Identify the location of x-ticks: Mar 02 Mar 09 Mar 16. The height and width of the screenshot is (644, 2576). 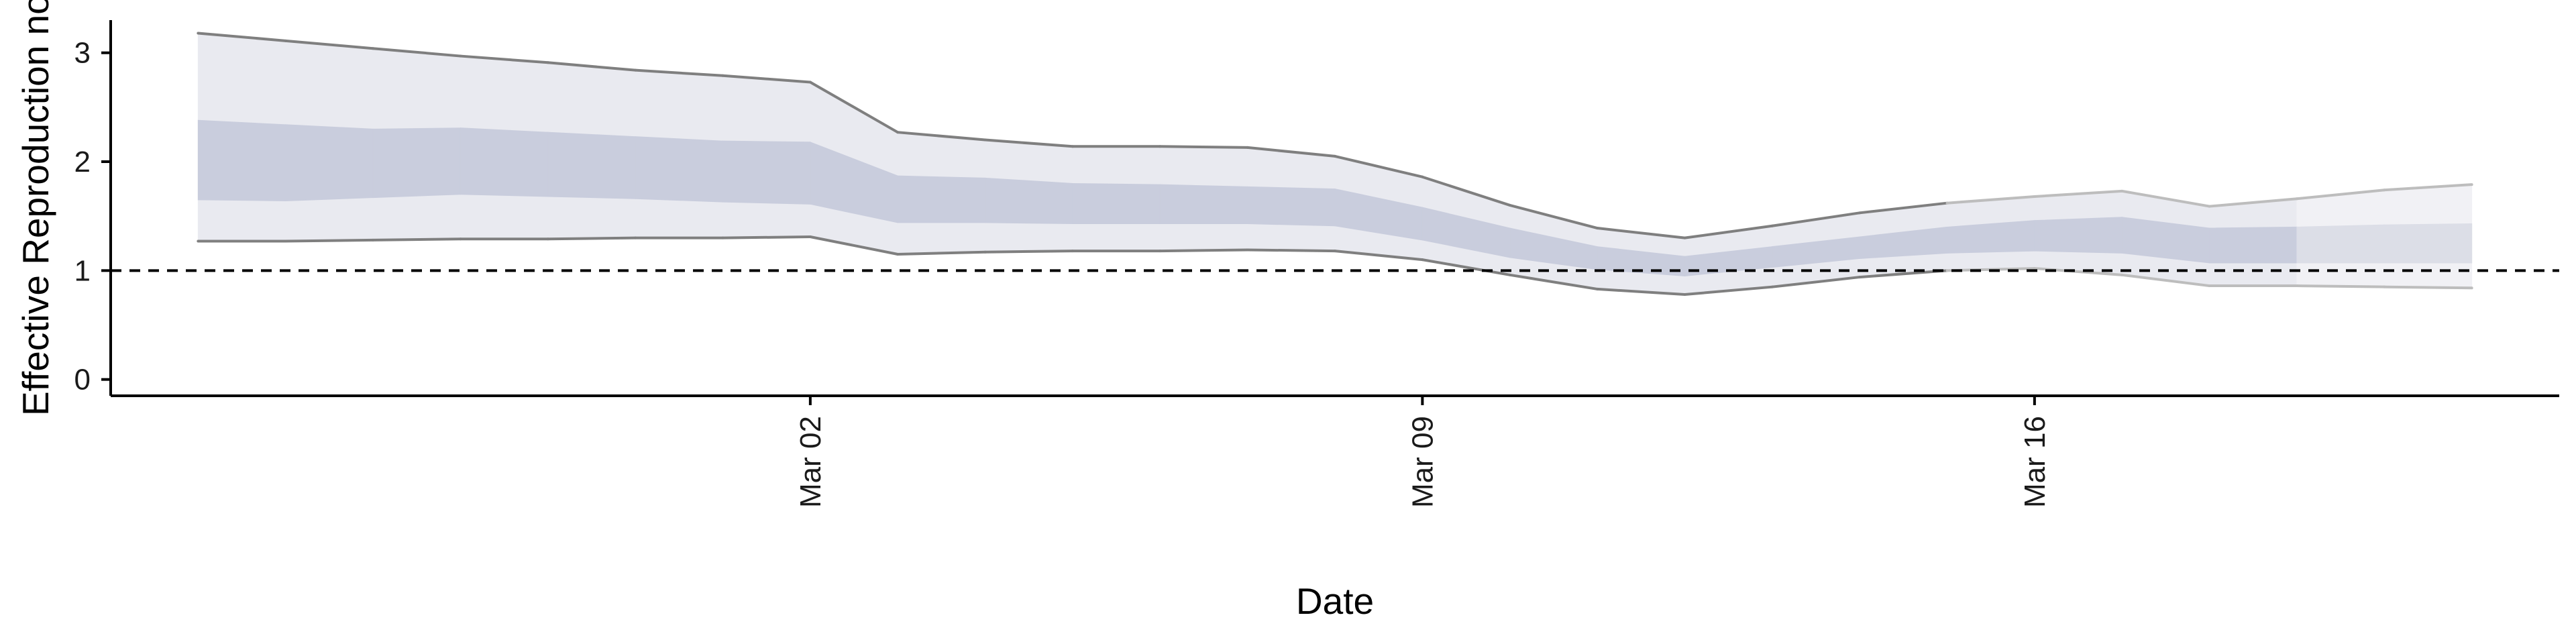
(1422, 452).